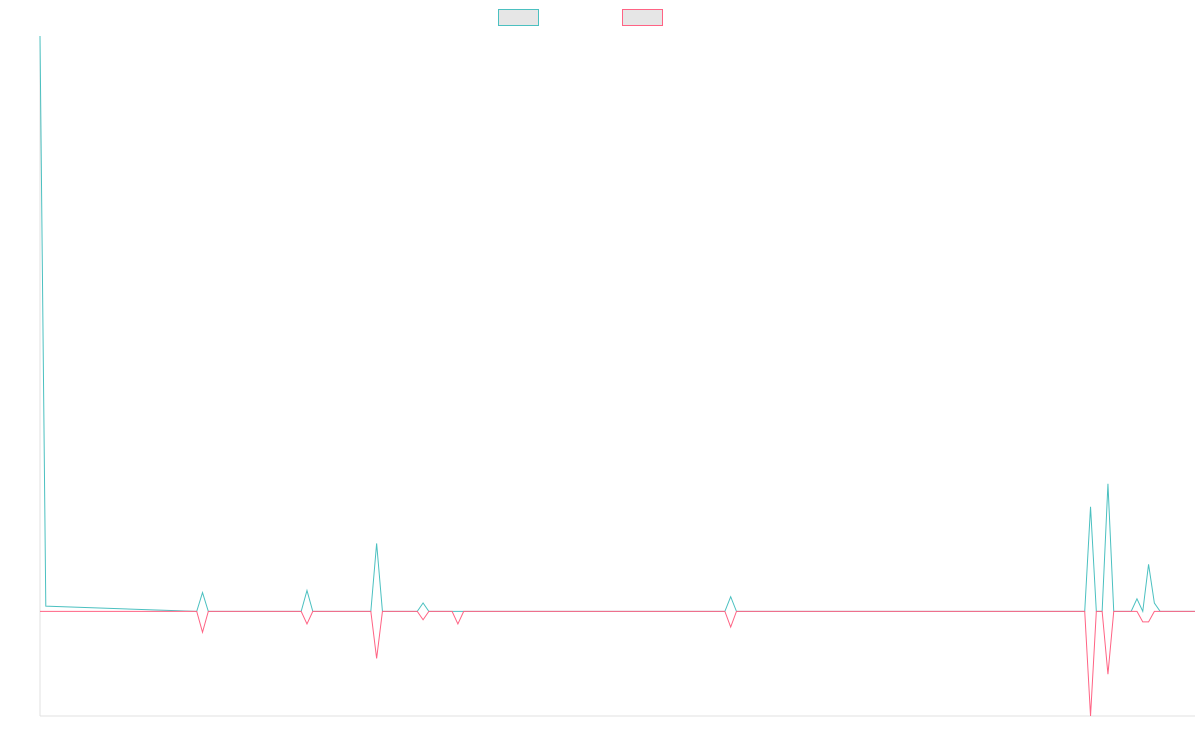  What do you see at coordinates (617, 663) in the screenshot?
I see `series-2-line` at bounding box center [617, 663].